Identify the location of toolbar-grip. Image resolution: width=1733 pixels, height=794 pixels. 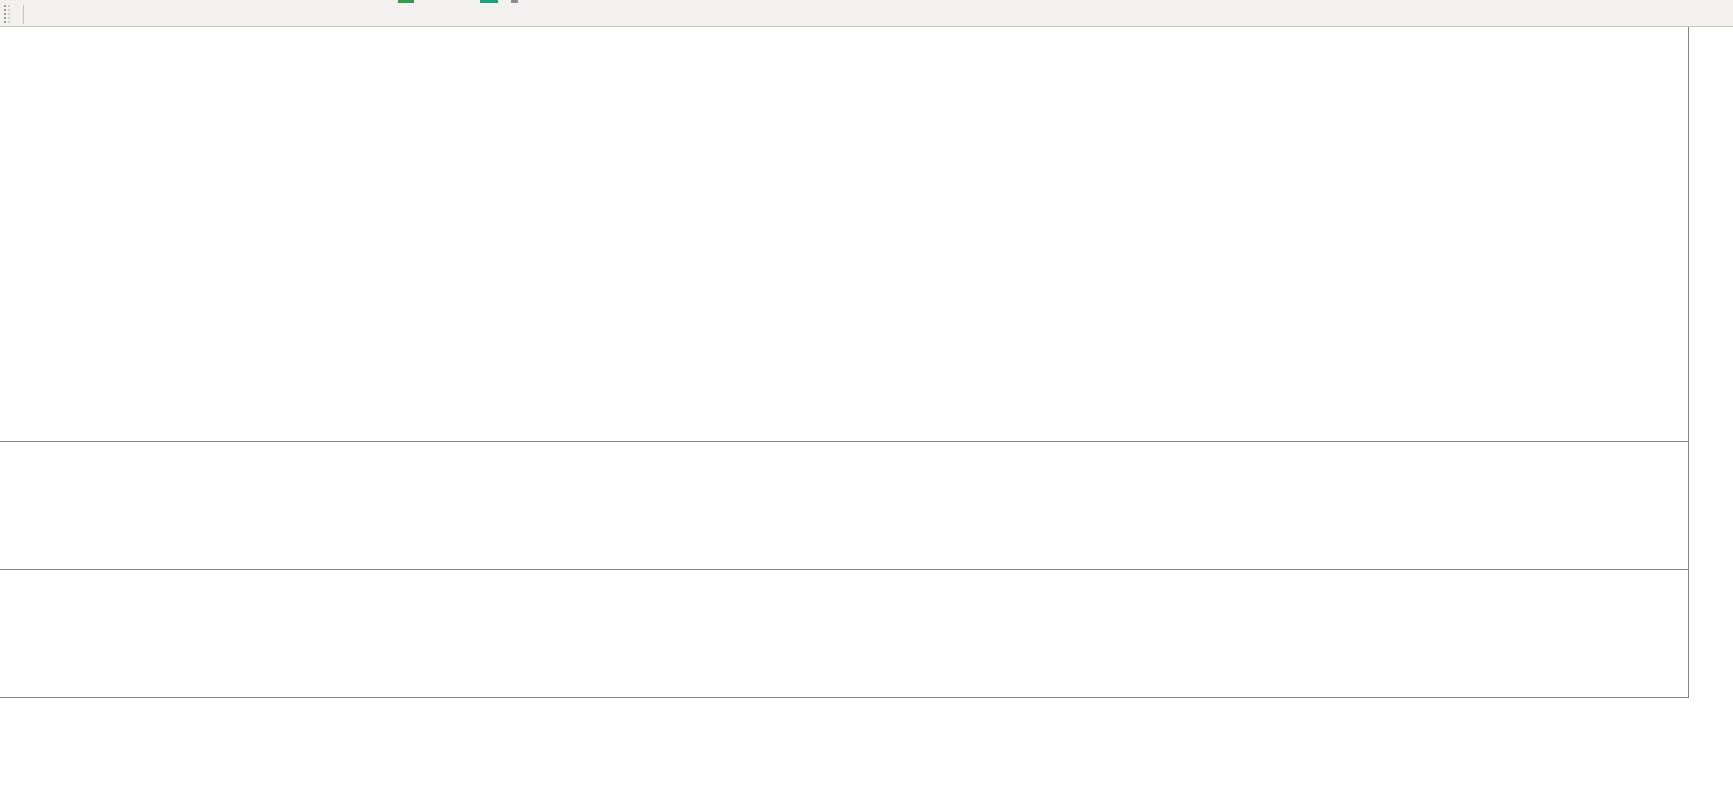
(7, 14).